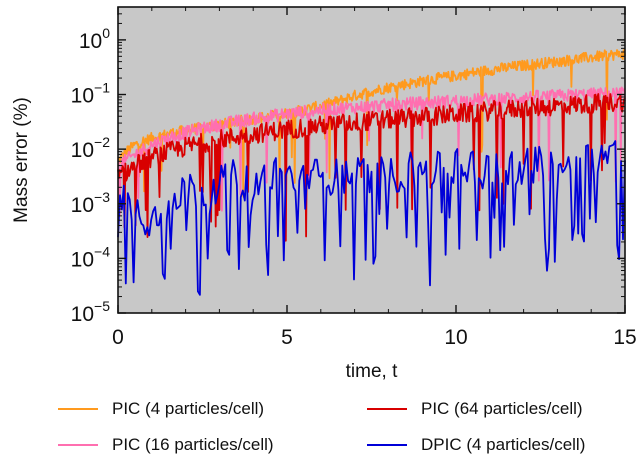  What do you see at coordinates (91, 94) in the screenshot?
I see `y-tick-label: 10⁻¹` at bounding box center [91, 94].